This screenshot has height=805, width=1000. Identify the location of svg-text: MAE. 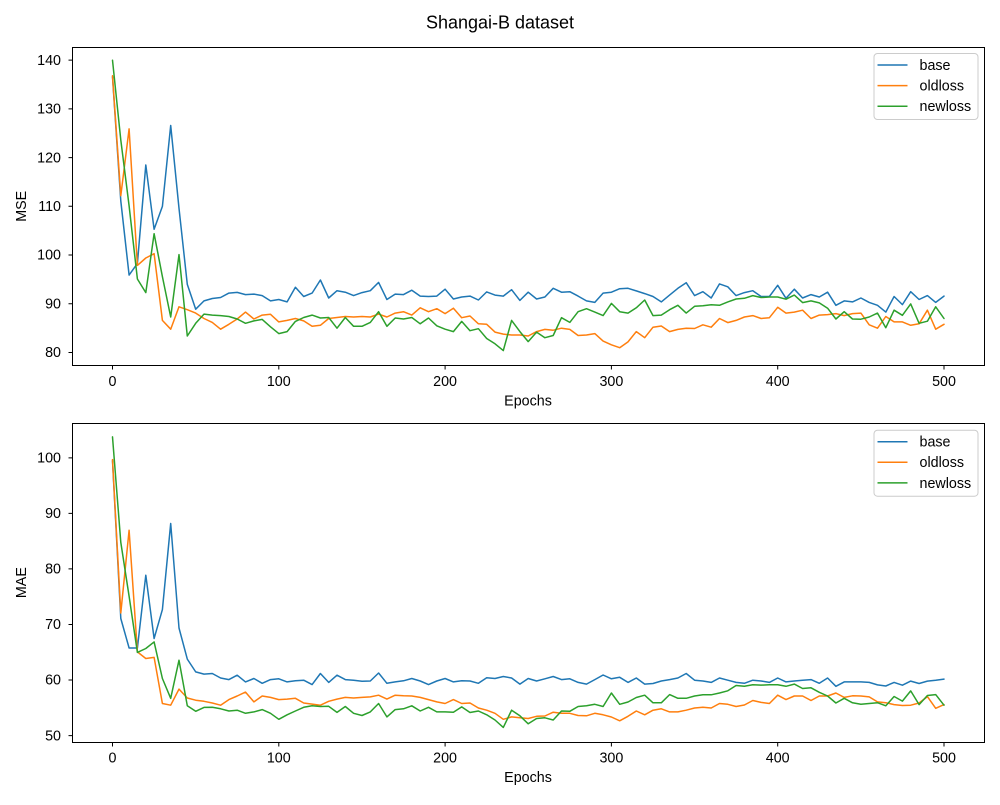
(22, 582).